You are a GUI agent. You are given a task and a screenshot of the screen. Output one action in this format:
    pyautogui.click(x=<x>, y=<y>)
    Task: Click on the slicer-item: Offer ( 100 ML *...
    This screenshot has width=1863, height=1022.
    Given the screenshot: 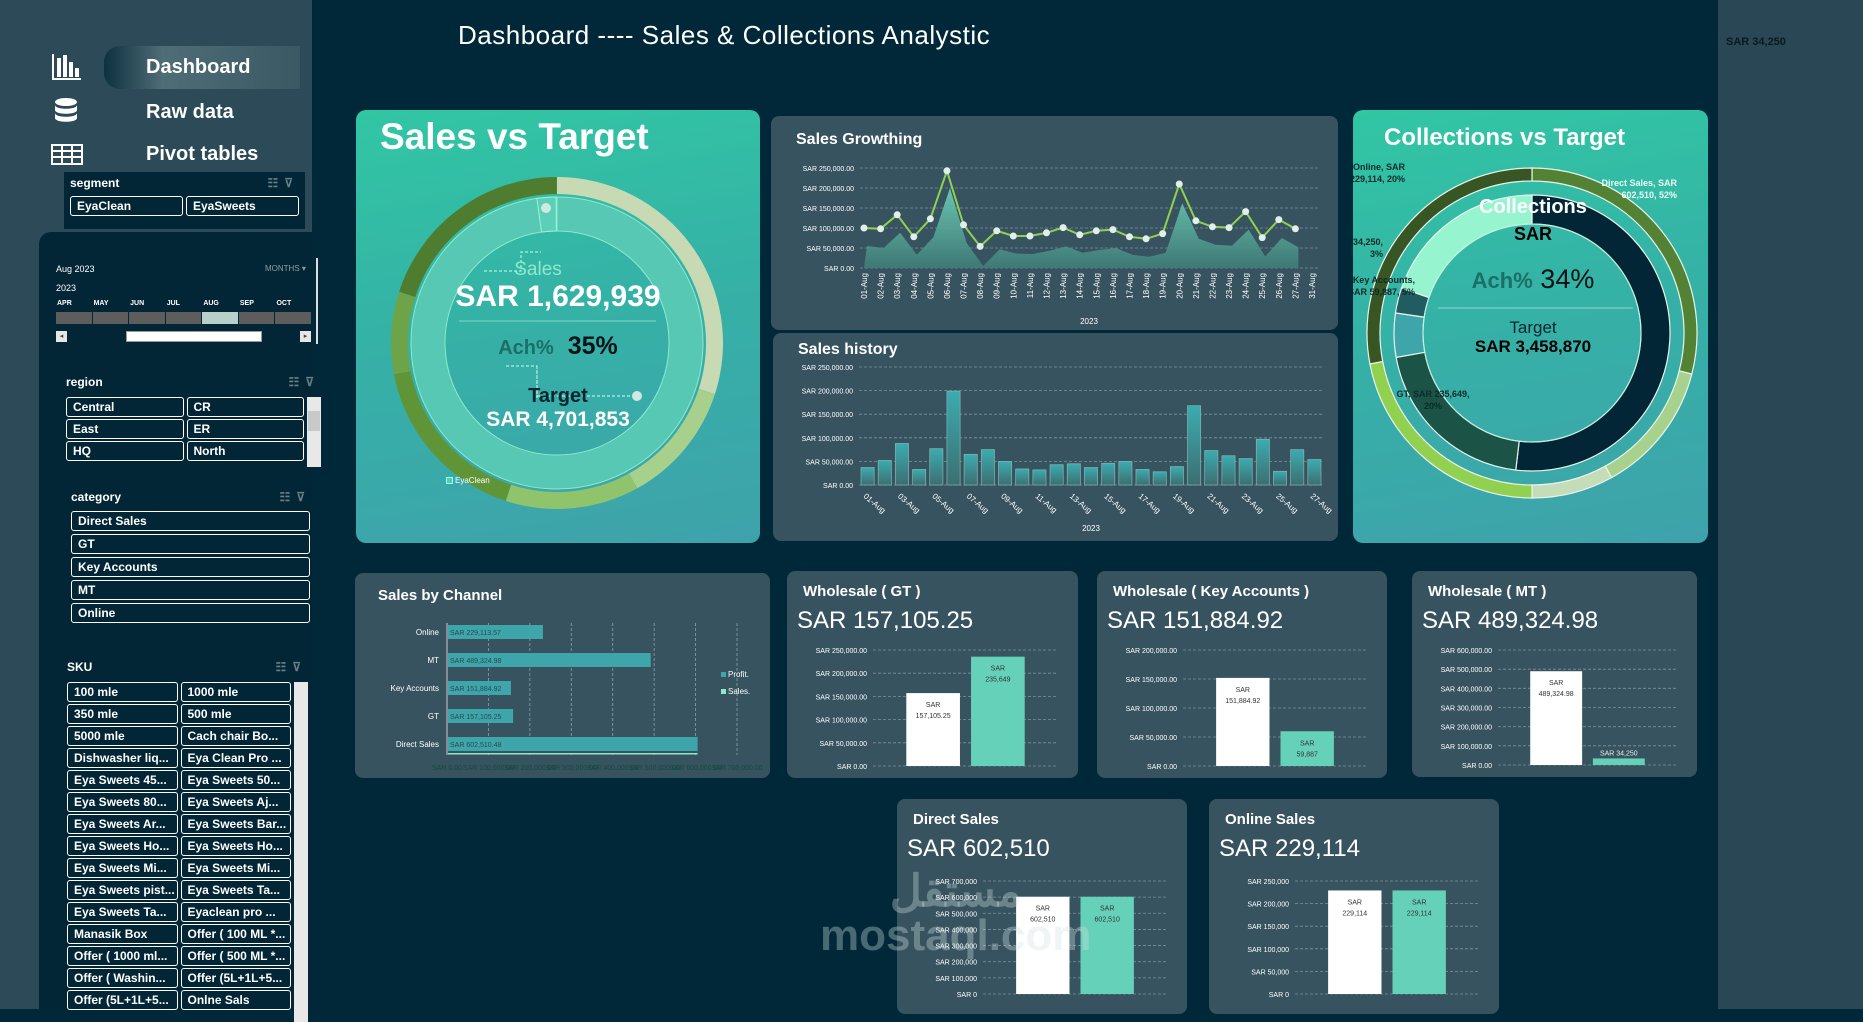 What is the action you would take?
    pyautogui.click(x=235, y=934)
    